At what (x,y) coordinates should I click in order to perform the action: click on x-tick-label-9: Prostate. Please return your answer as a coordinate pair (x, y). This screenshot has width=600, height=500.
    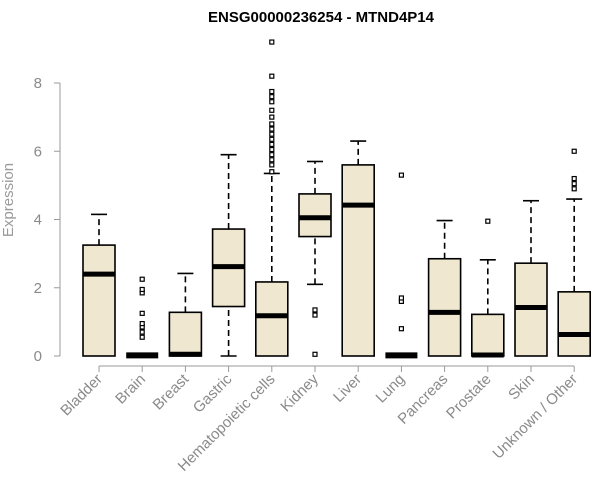
    Looking at the image, I should click on (469, 397).